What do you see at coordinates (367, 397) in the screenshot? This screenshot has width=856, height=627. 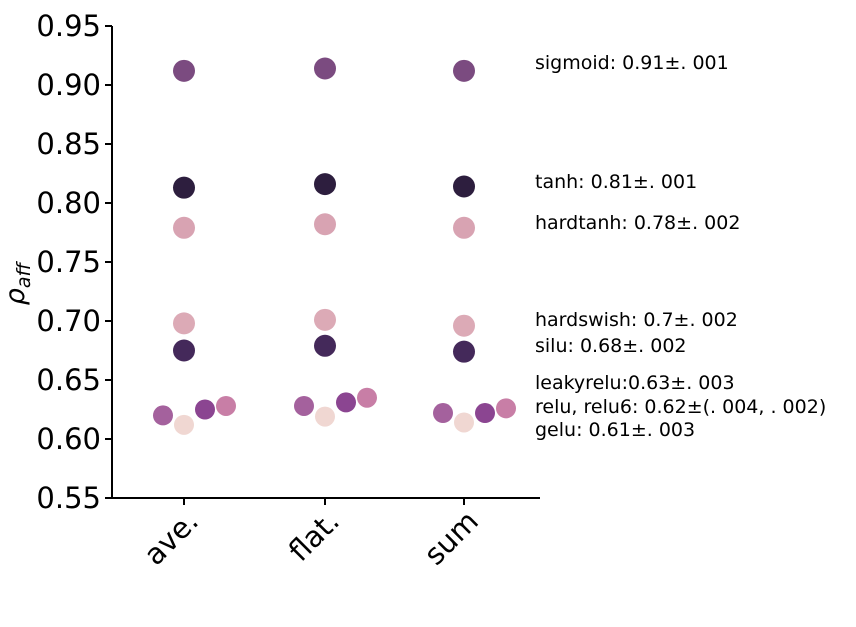 I see `dot-leakyrelu-flat` at bounding box center [367, 397].